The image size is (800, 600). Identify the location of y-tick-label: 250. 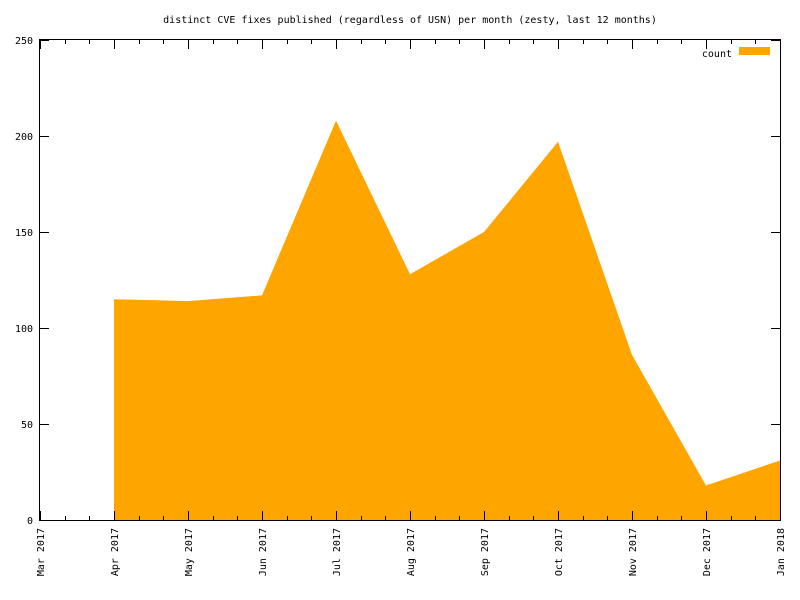
(24, 41).